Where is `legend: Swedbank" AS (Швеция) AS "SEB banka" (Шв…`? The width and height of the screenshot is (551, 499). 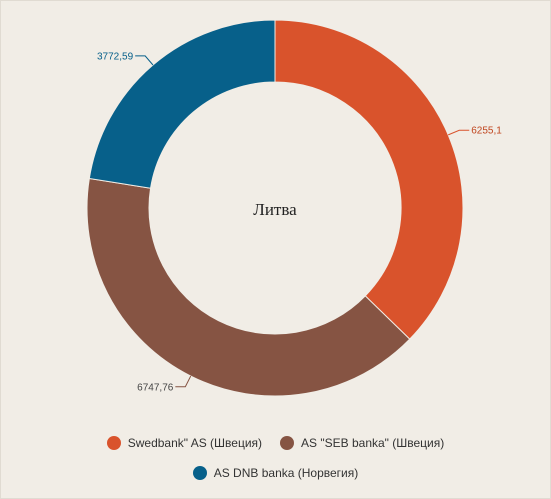
legend: Swedbank" AS (Швеция) AS "SEB banka" (Шв… is located at coordinates (275, 458).